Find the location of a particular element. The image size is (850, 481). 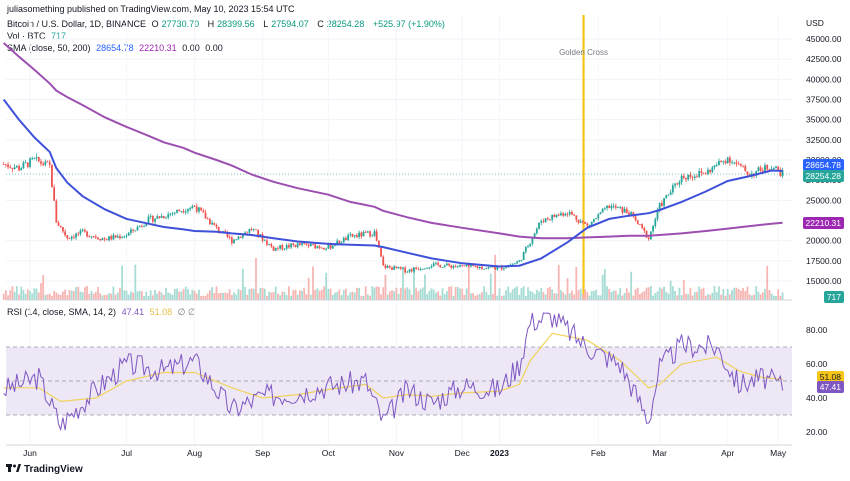

tradingview-logo: TradingView is located at coordinates (44, 469).